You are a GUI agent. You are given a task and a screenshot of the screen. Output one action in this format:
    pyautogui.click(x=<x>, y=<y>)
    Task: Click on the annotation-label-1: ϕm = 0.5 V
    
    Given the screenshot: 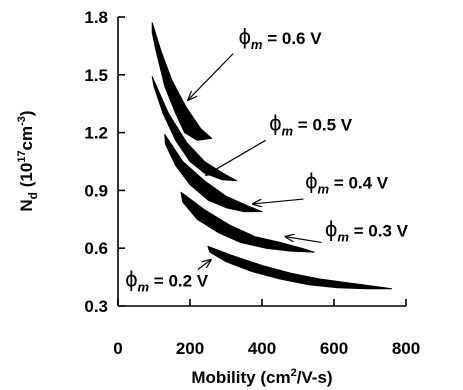 What is the action you would take?
    pyautogui.click(x=311, y=125)
    